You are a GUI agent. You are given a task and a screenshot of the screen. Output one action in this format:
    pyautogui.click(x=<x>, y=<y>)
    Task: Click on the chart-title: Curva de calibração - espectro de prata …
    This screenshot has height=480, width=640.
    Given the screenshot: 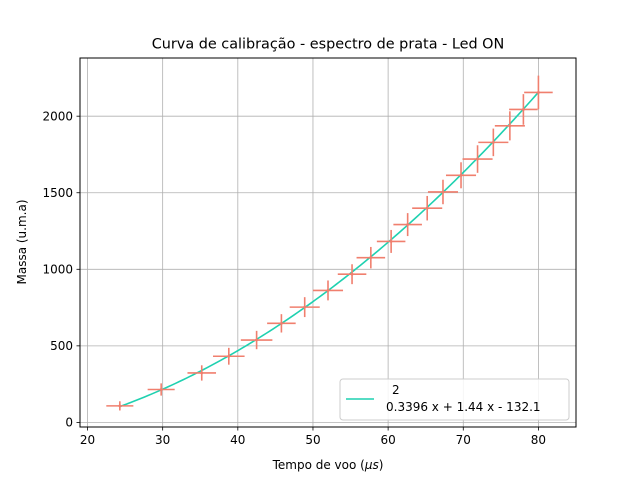 What is the action you would take?
    pyautogui.click(x=328, y=45)
    